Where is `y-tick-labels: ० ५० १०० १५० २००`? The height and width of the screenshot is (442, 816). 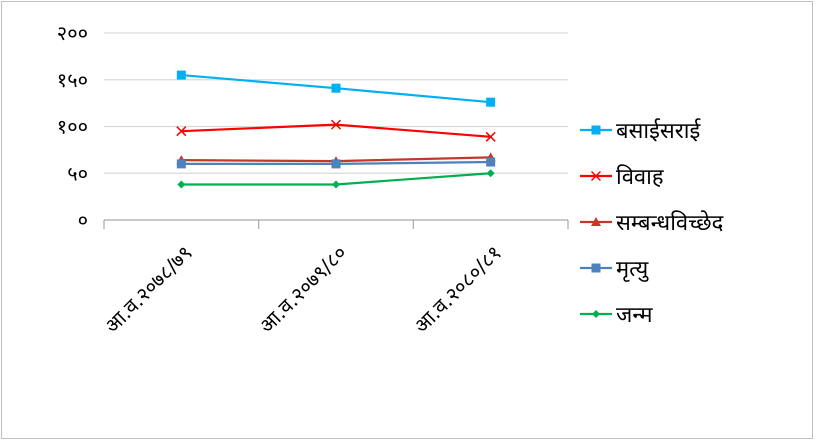 y-tick-labels: ० ५० १०० १५० २०० is located at coordinates (72, 126).